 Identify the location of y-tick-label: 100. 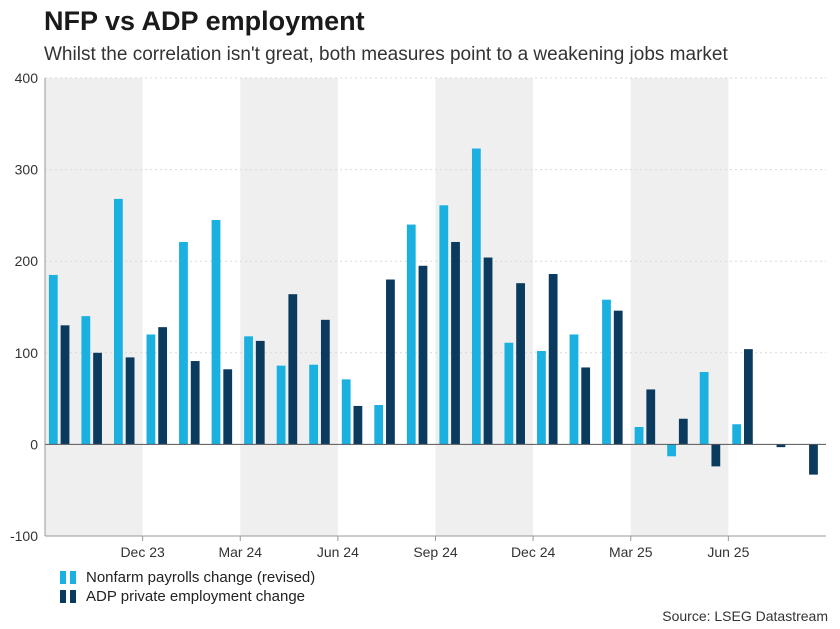
(27, 353).